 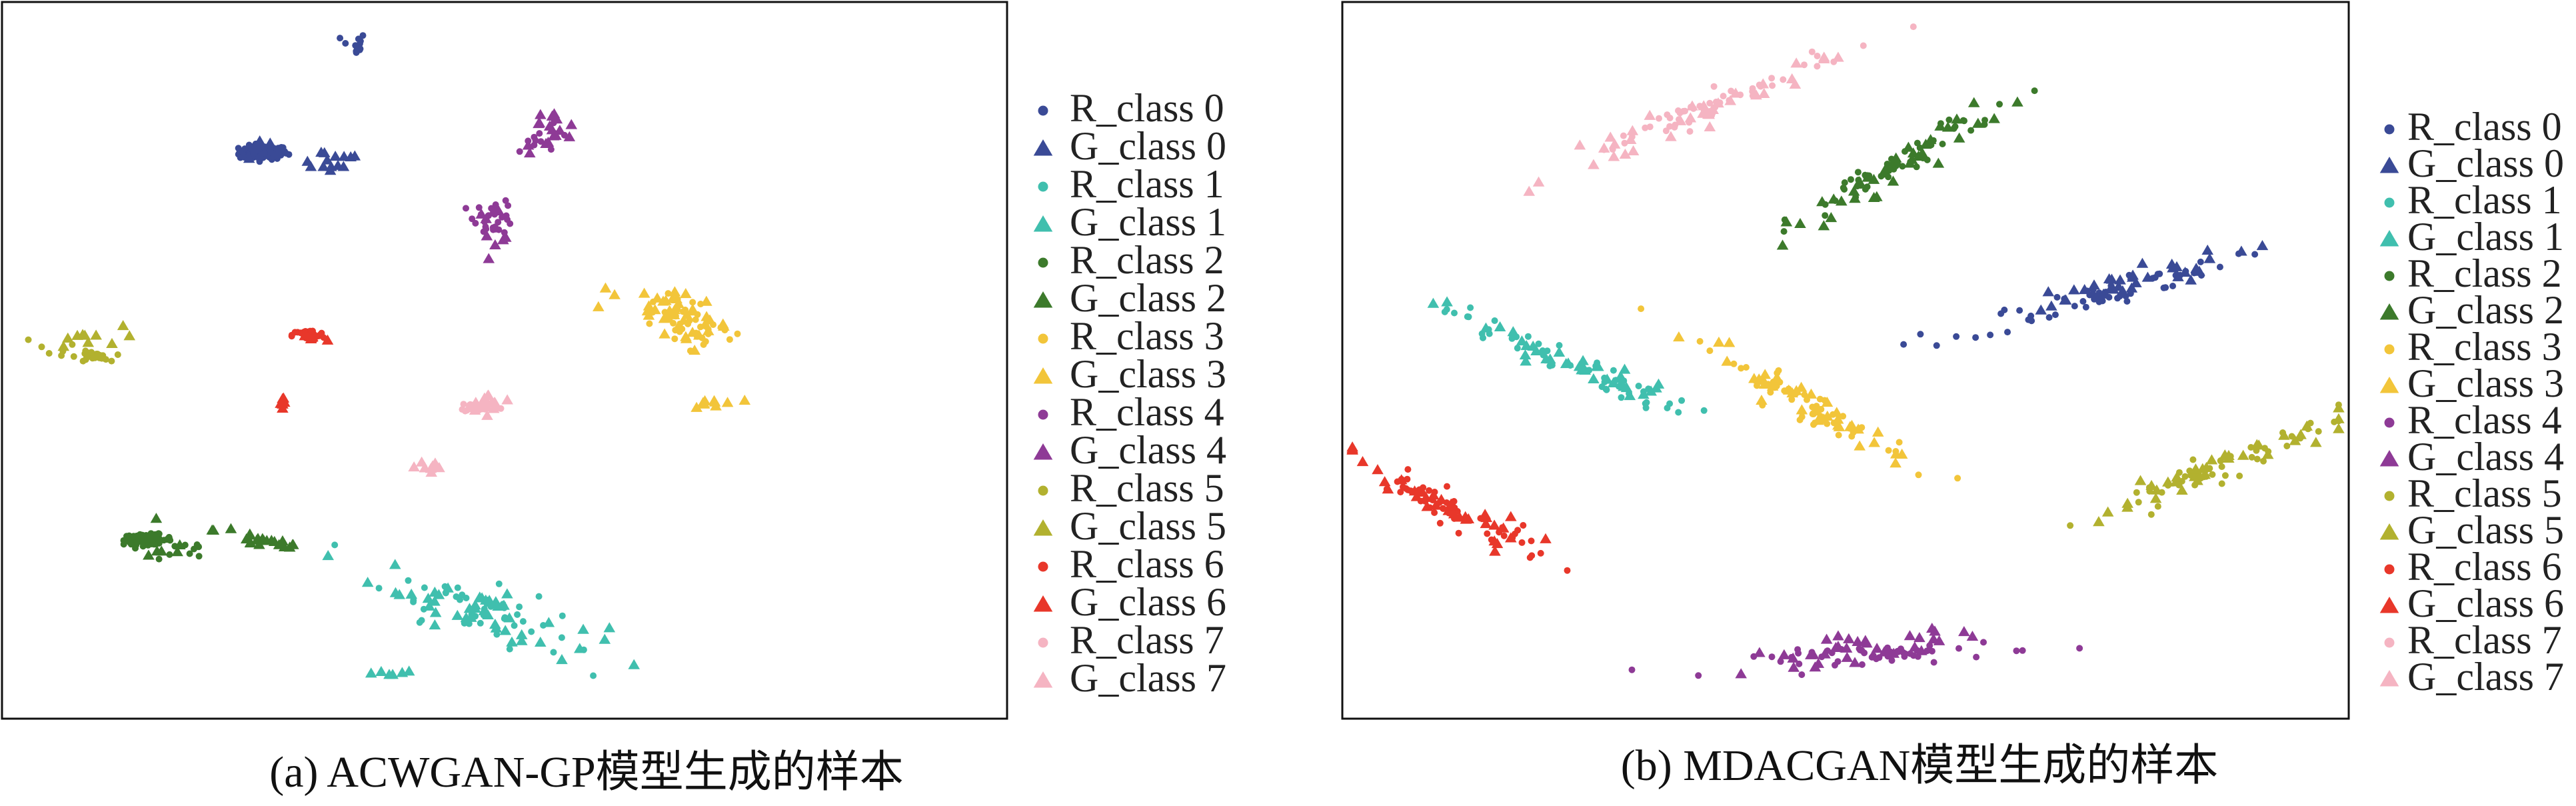 I want to click on legend-label-g-class-6: G_class 6, so click(x=1148, y=602).